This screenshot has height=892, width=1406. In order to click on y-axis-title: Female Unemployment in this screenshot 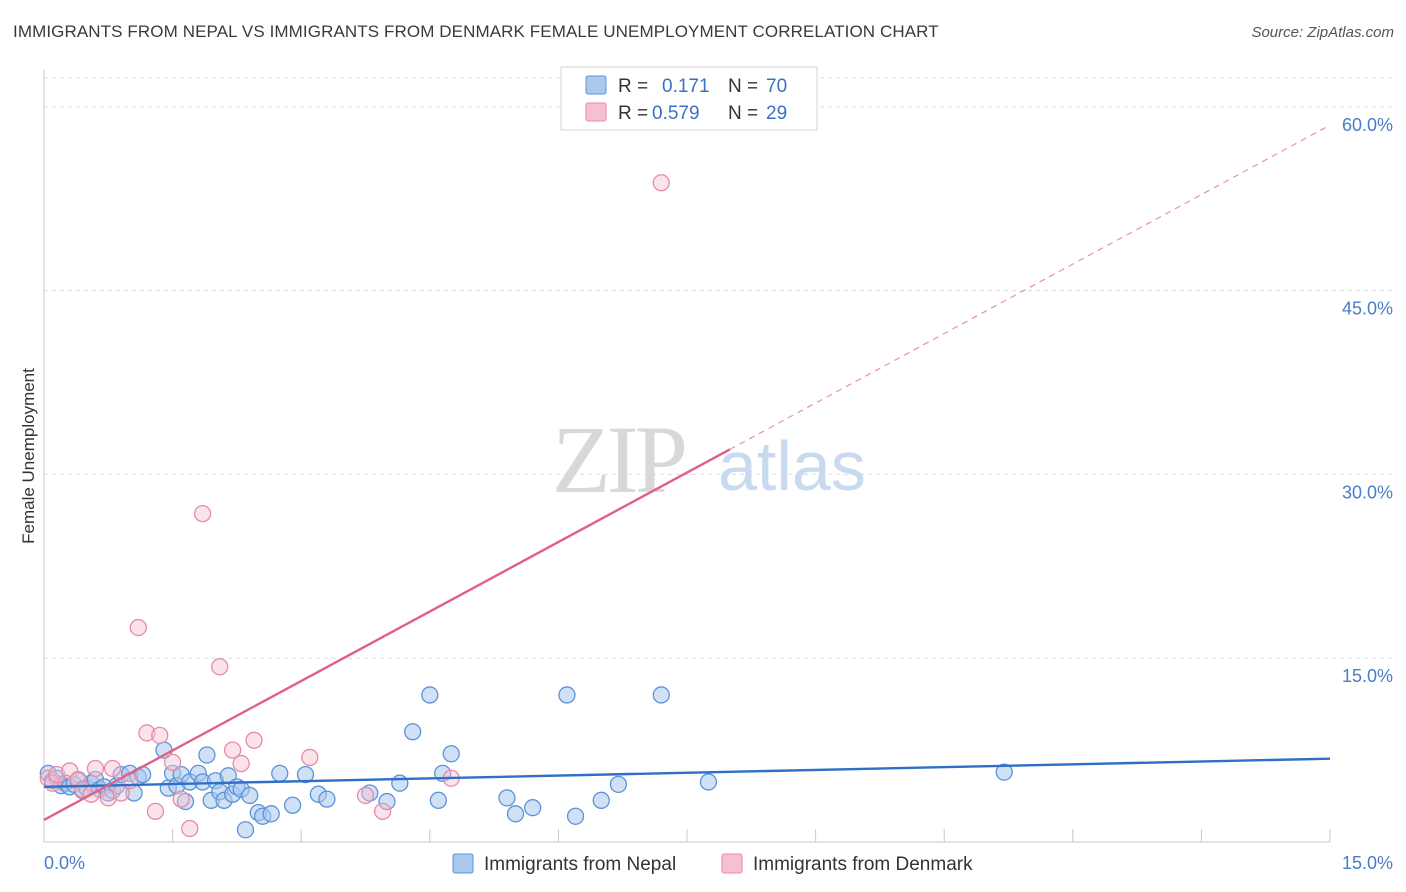, I will do `click(28, 456)`.